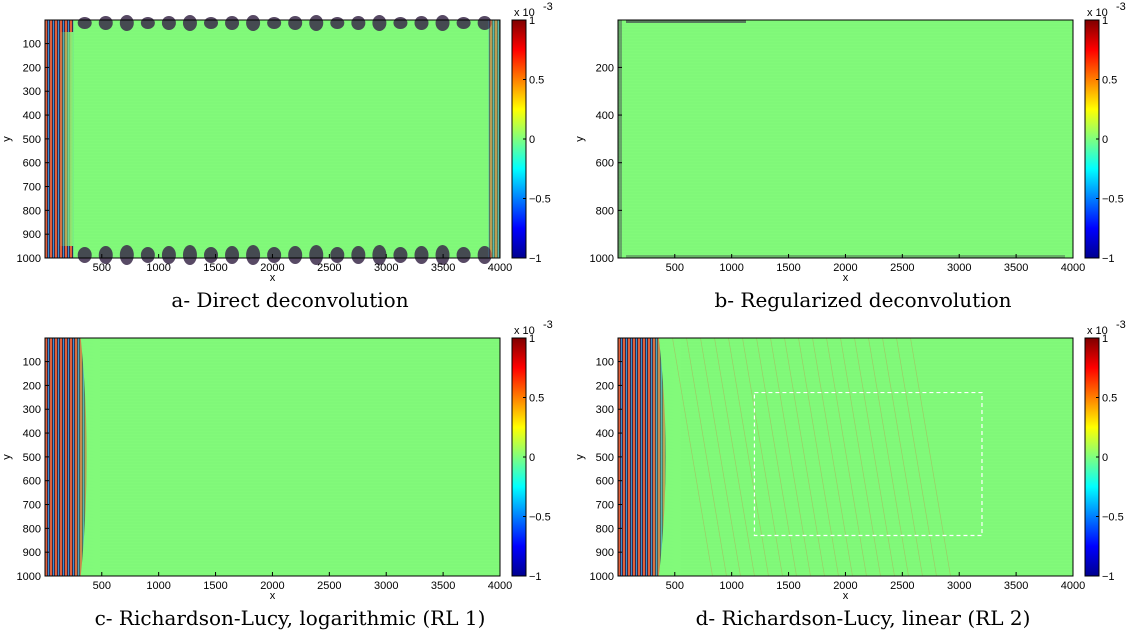 This screenshot has width=1146, height=637. Describe the element at coordinates (868, 464) in the screenshot. I see `dashed-region-box` at that location.